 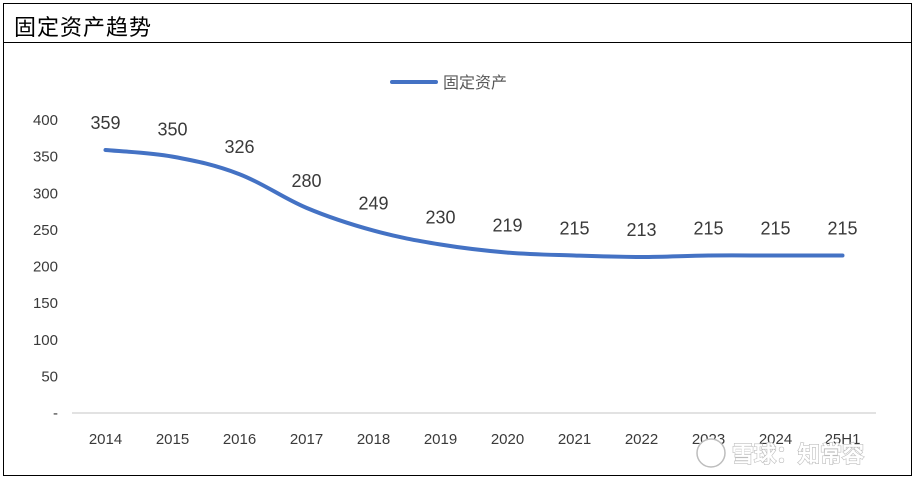 I want to click on y-tick-label: 200, so click(x=45, y=267).